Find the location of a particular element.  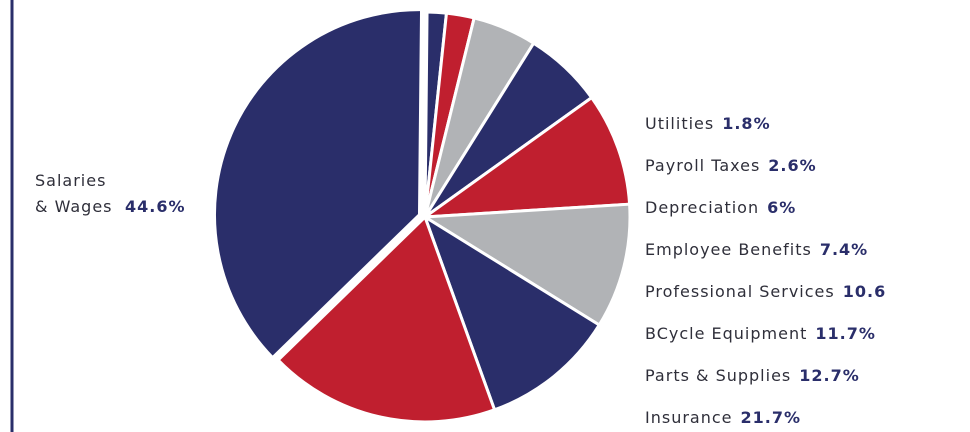

slice-label: Utilities 1.8% is located at coordinates (708, 124).